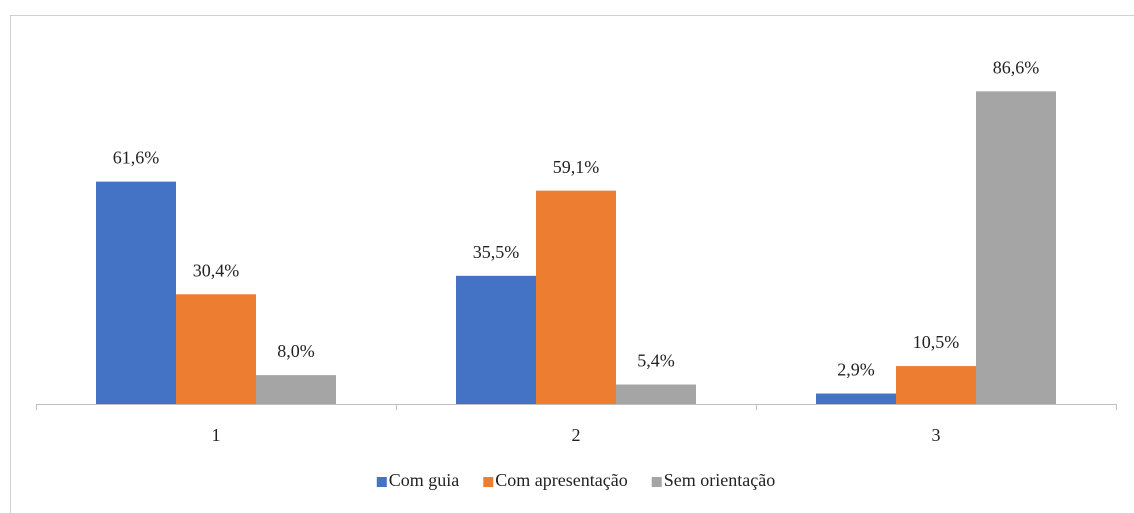 The width and height of the screenshot is (1134, 513). What do you see at coordinates (561, 480) in the screenshot?
I see `legend-label: Com apresentação` at bounding box center [561, 480].